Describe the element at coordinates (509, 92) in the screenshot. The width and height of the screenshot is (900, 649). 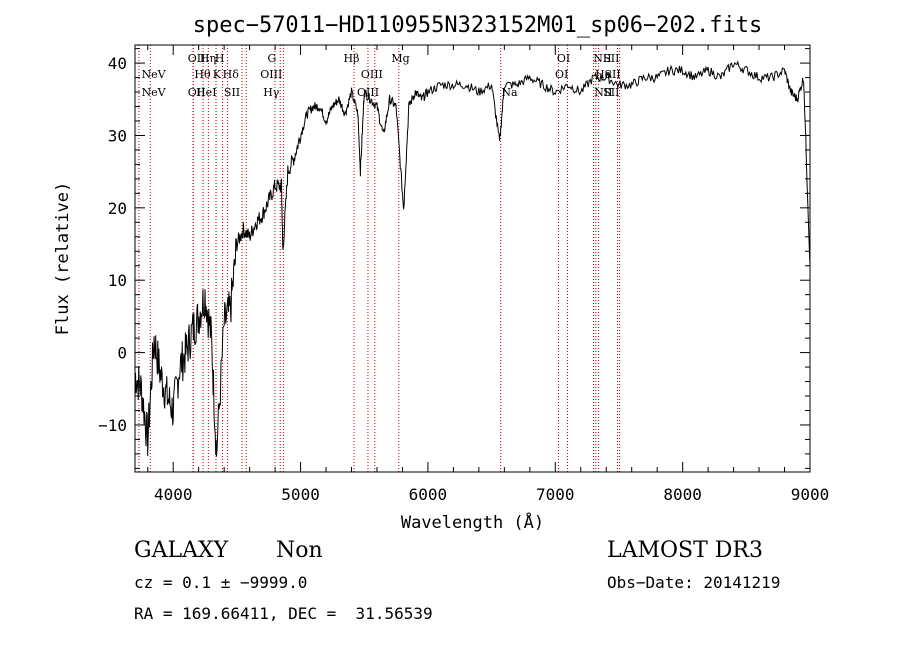
I see `spectral-line-label: Na` at that location.